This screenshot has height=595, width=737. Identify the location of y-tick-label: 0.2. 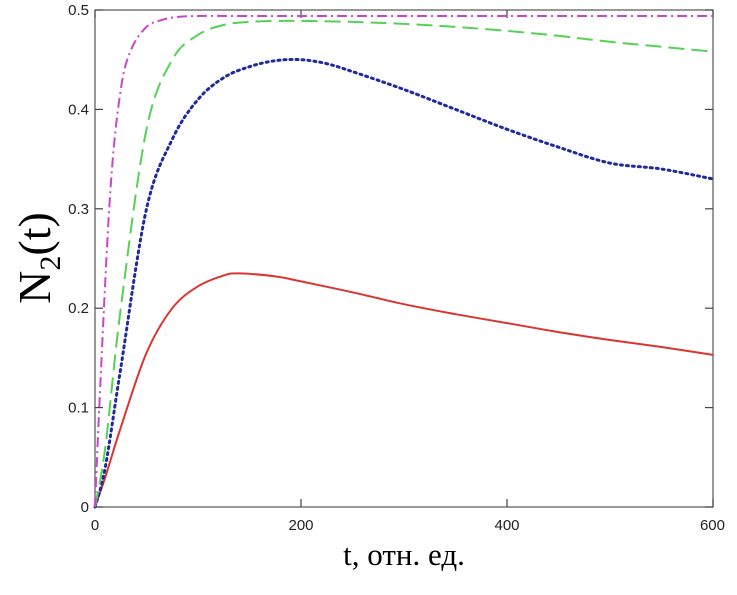
(78, 308).